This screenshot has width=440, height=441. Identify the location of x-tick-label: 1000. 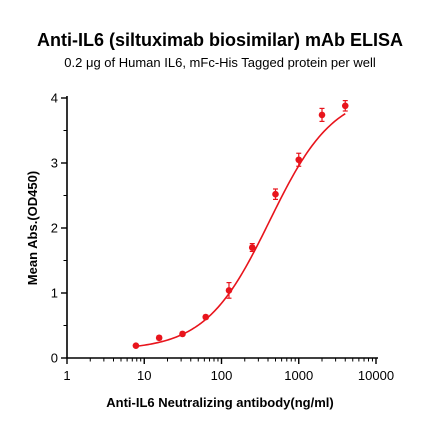
(298, 375).